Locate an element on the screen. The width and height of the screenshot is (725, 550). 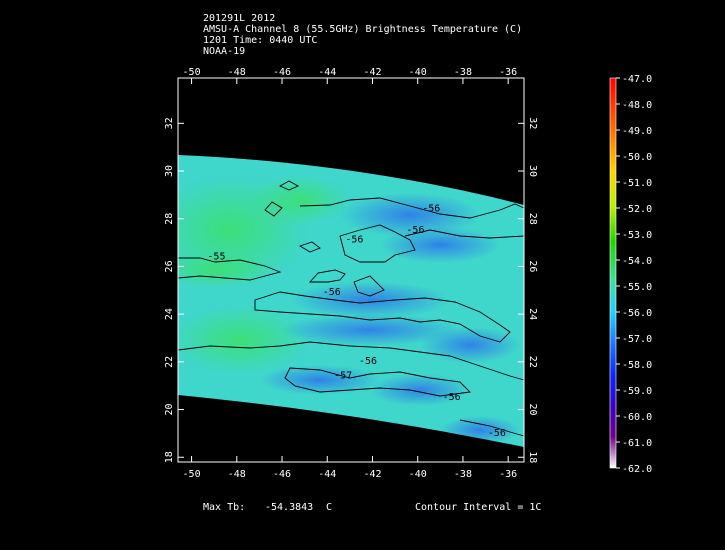
y-tick-label-left: 32 is located at coordinates (169, 123).